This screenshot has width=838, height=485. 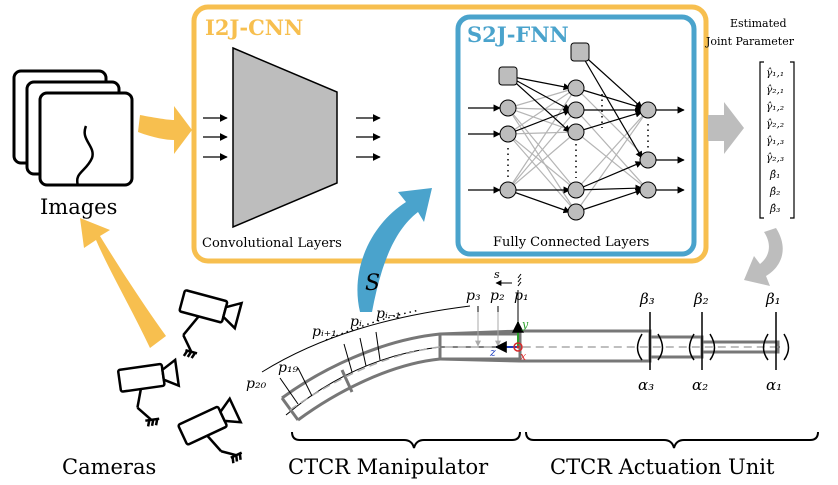 What do you see at coordinates (356, 322) in the screenshot?
I see `point-label: pᵢ` at bounding box center [356, 322].